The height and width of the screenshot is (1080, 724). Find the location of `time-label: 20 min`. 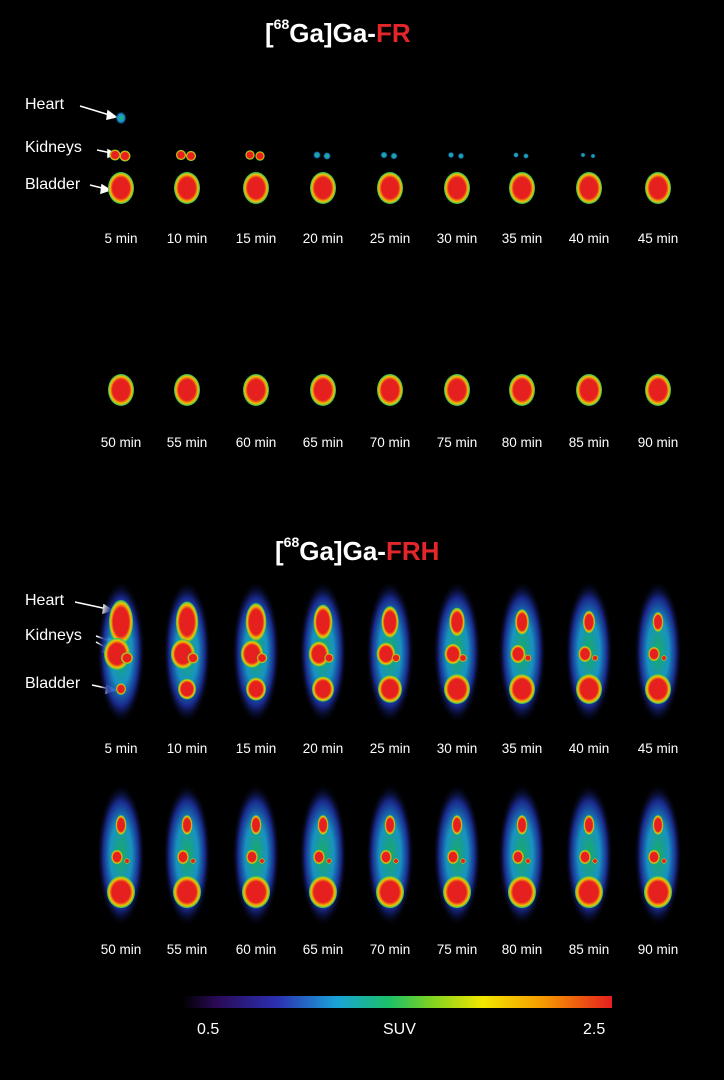

time-label: 20 min is located at coordinates (323, 748).